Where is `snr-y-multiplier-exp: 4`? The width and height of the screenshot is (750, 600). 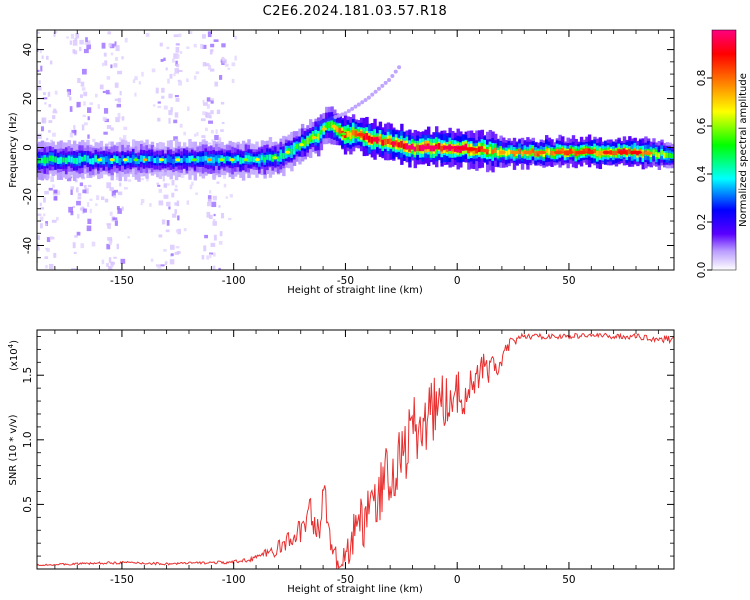 snr-y-multiplier-exp: 4 is located at coordinates (11, 345).